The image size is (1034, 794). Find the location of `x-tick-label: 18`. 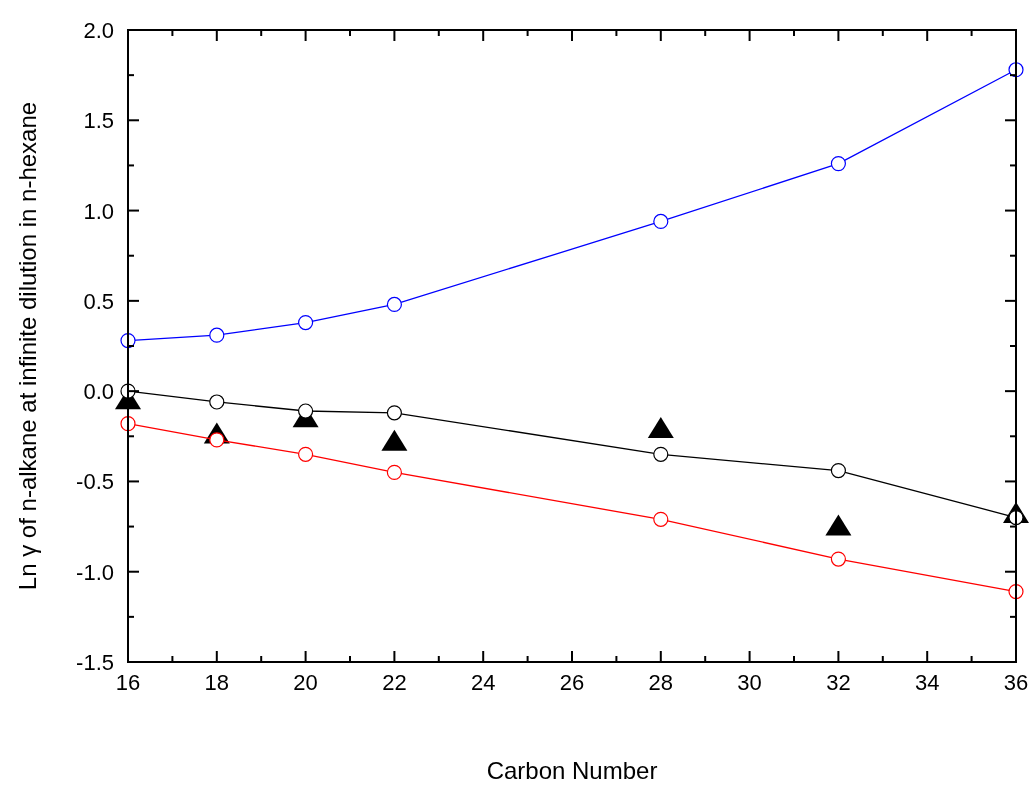

x-tick-label: 18 is located at coordinates (217, 682).